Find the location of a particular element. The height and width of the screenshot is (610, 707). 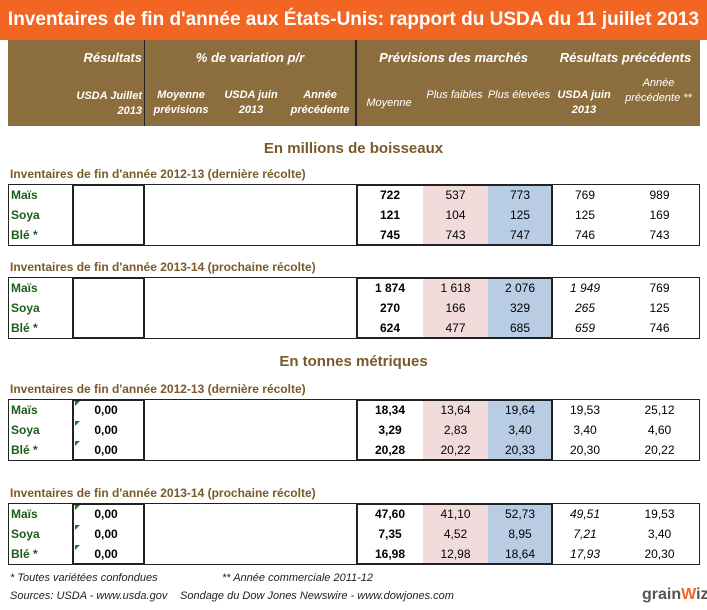

juin-cell: 7,21 is located at coordinates (585, 534).